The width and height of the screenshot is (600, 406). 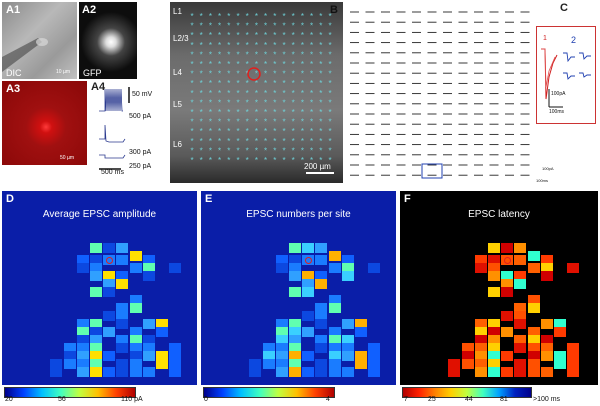 What do you see at coordinates (545, 38) in the screenshot?
I see `inset-site-1: 1` at bounding box center [545, 38].